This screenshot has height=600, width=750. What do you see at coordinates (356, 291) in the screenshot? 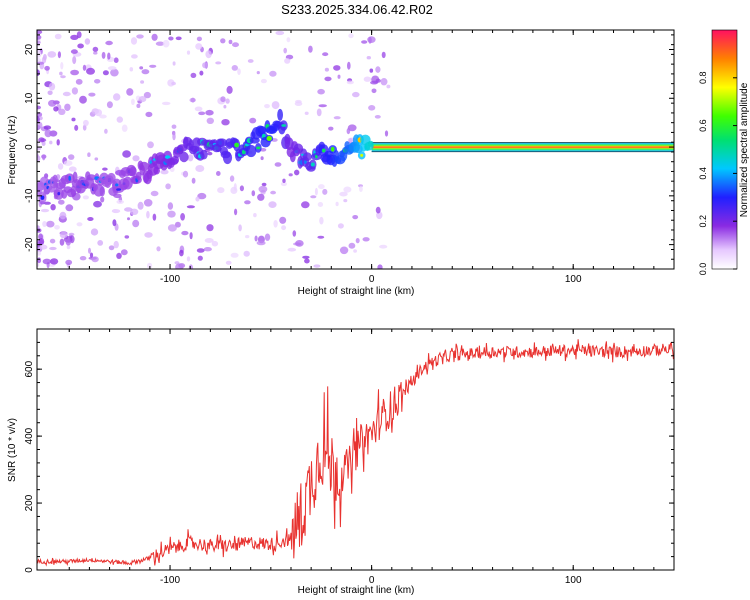
I see `spectrogram-xlabel: Height of straight line (km)` at bounding box center [356, 291].